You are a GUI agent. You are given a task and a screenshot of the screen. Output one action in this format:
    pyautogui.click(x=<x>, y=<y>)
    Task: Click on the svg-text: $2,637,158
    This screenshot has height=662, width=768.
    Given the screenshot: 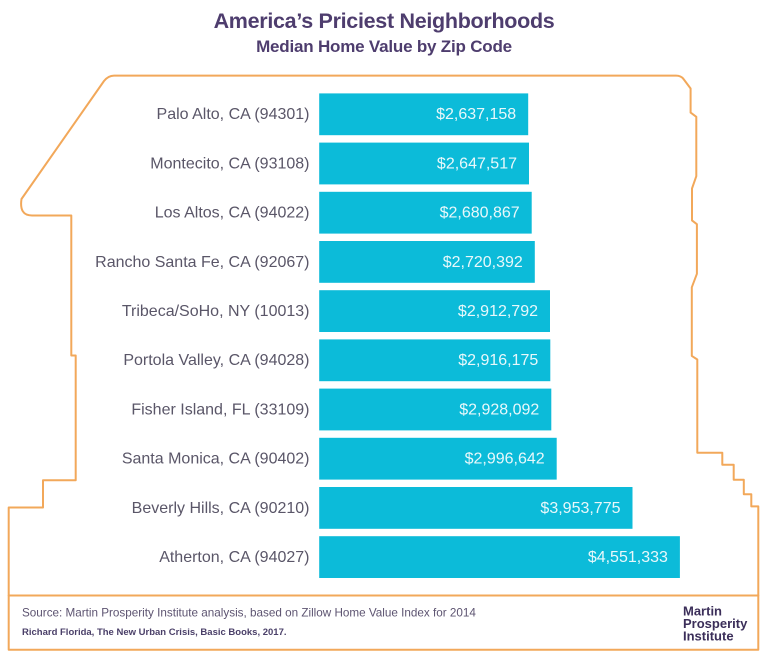 What is the action you would take?
    pyautogui.click(x=476, y=114)
    